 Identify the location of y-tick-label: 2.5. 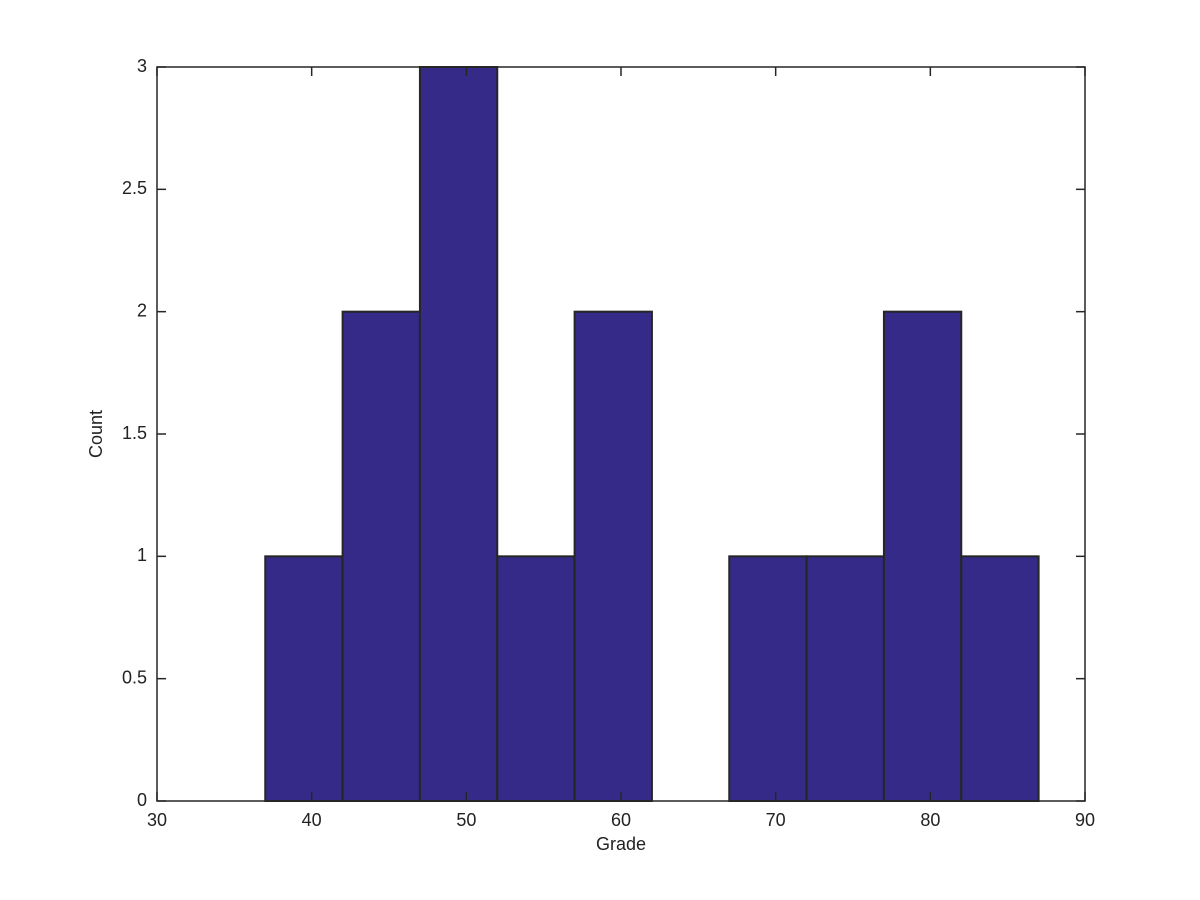
(134, 188).